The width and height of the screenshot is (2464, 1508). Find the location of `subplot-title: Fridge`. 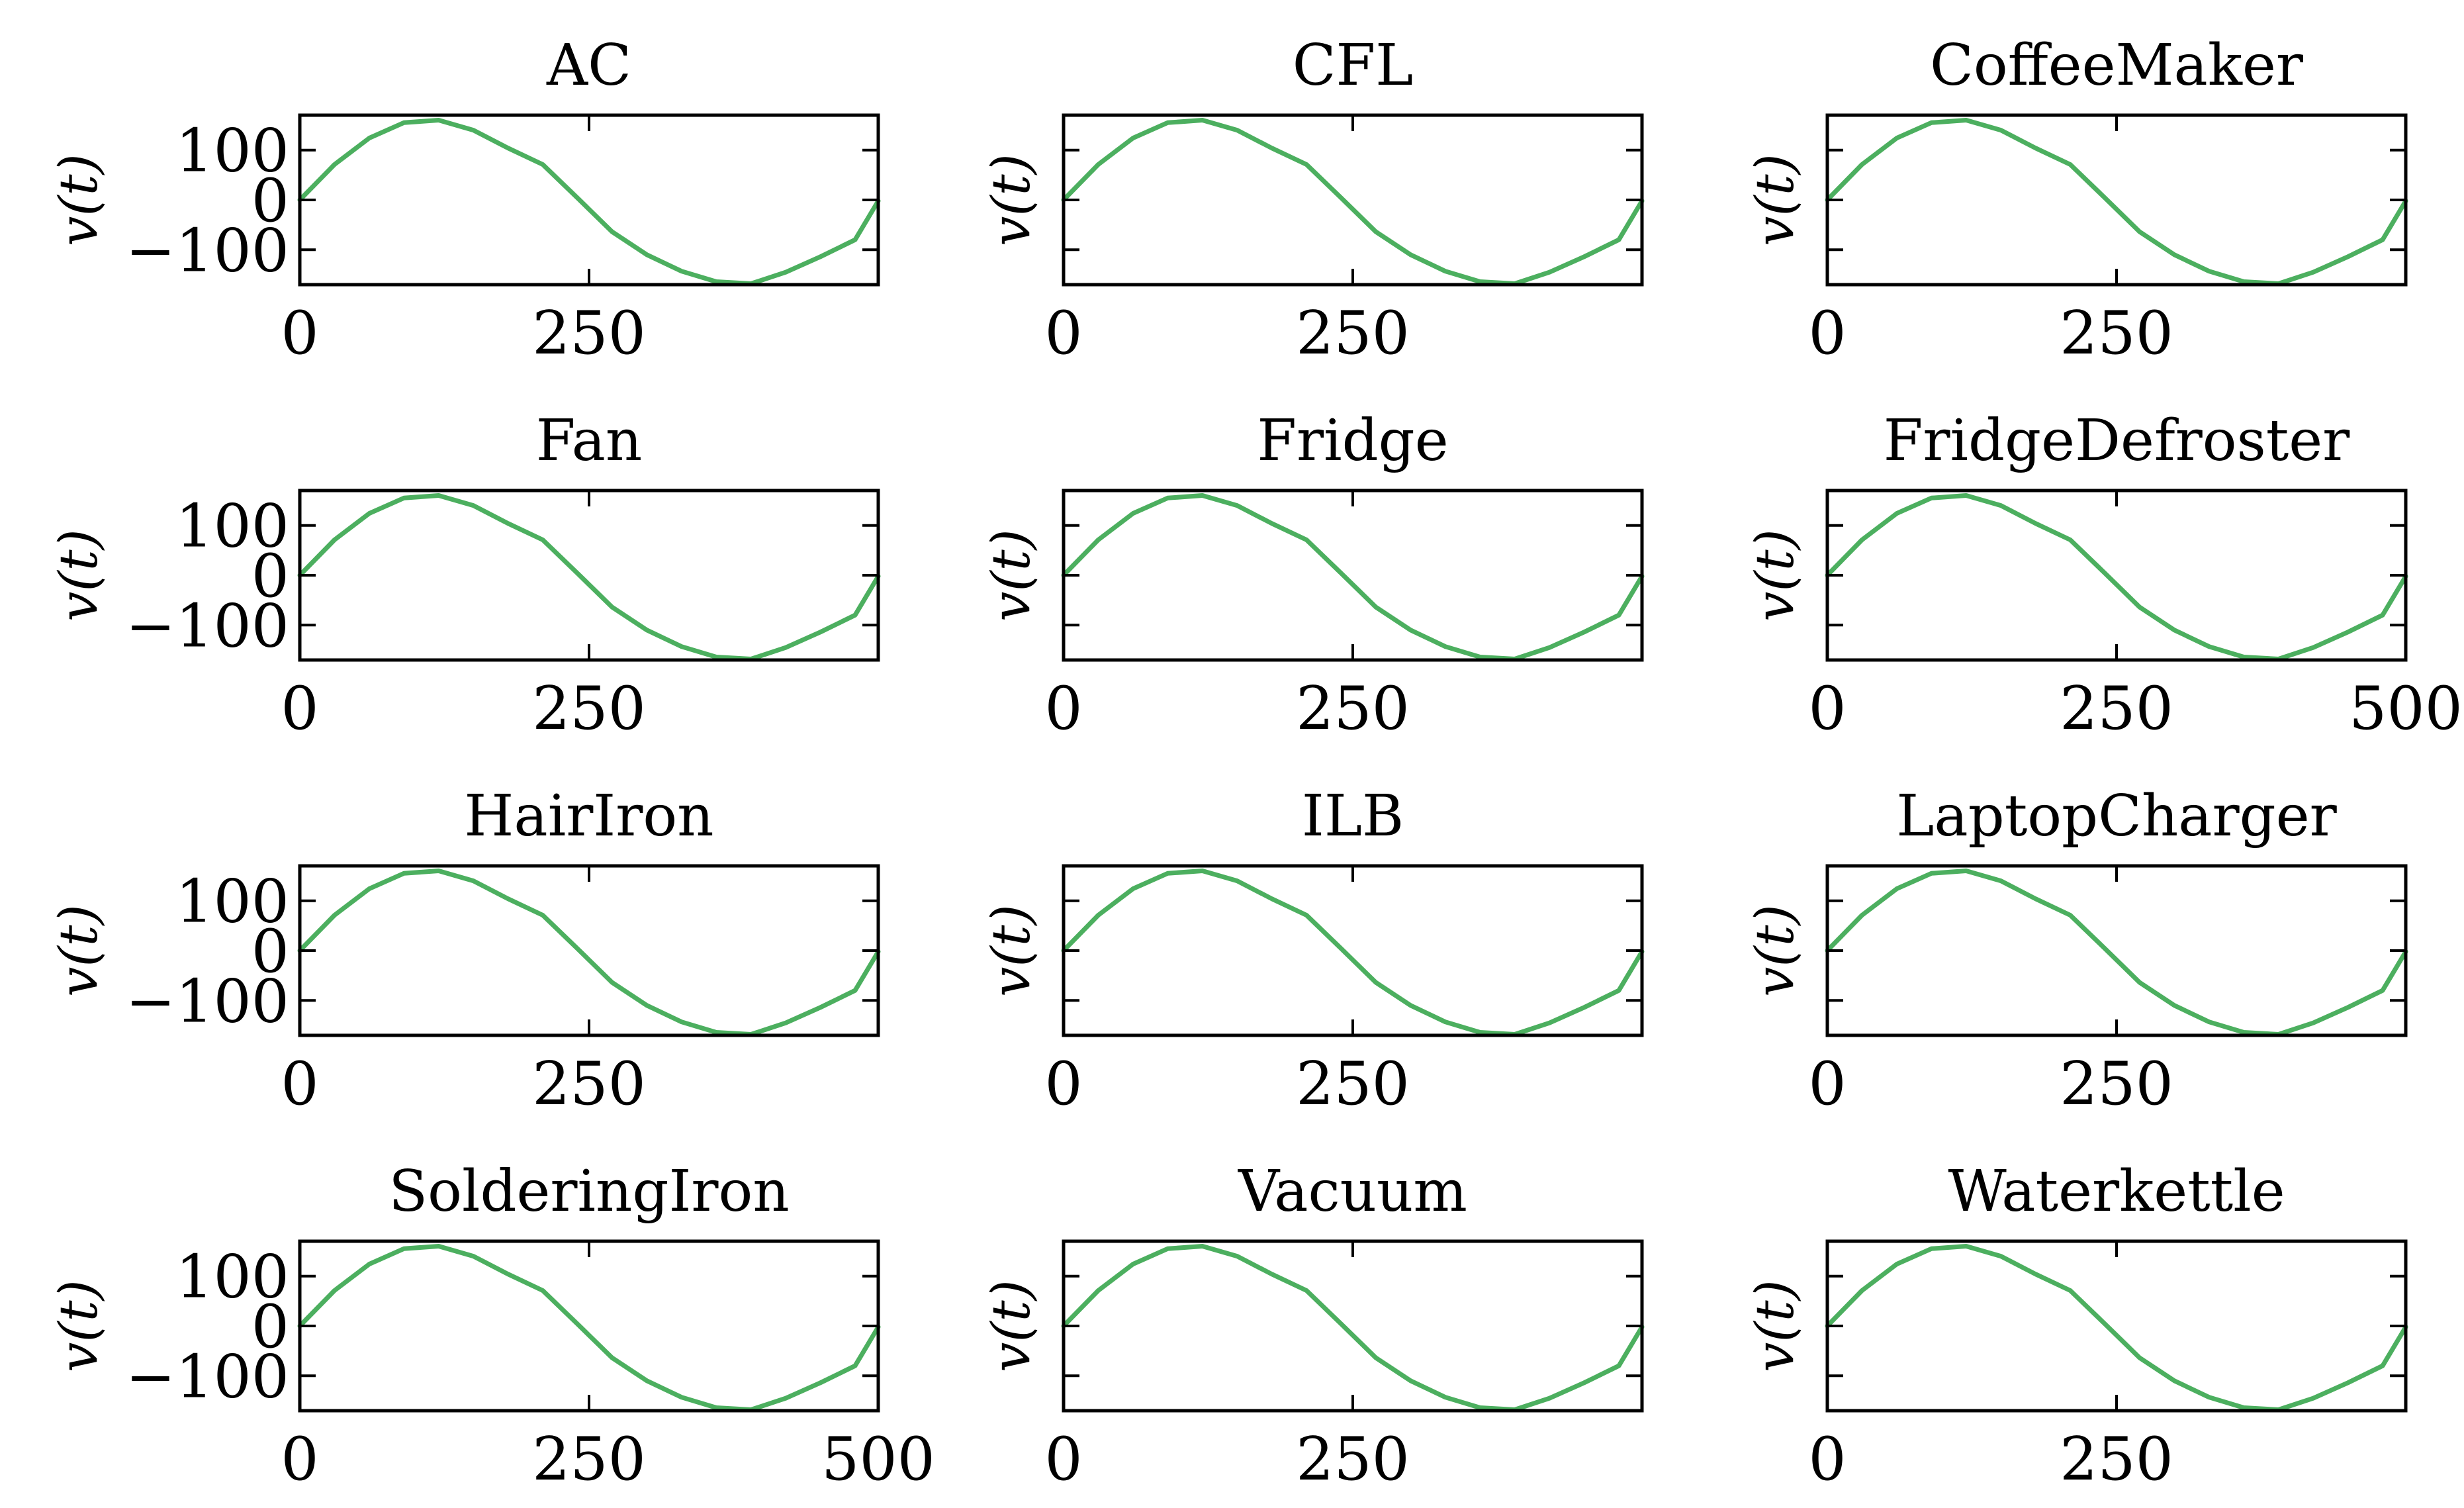

subplot-title: Fridge is located at coordinates (1352, 441).